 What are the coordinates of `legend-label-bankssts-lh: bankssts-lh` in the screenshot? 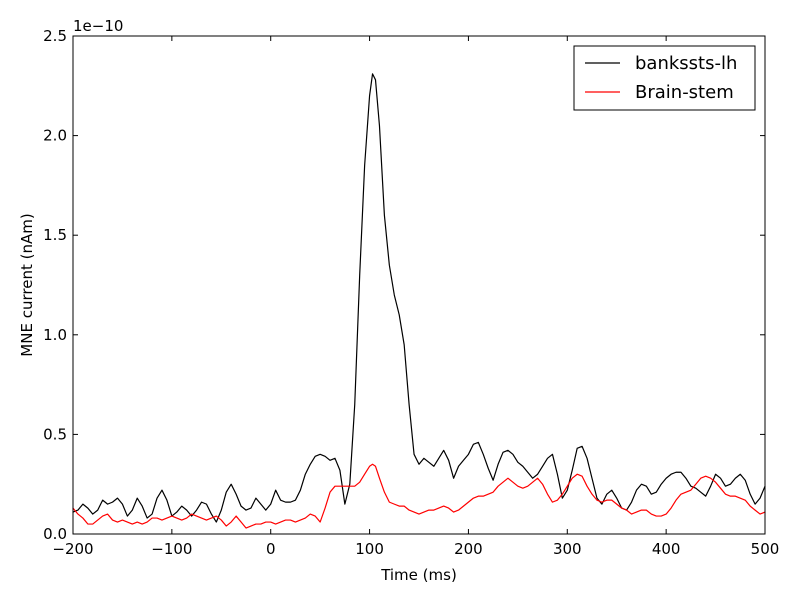 It's located at (686, 63).